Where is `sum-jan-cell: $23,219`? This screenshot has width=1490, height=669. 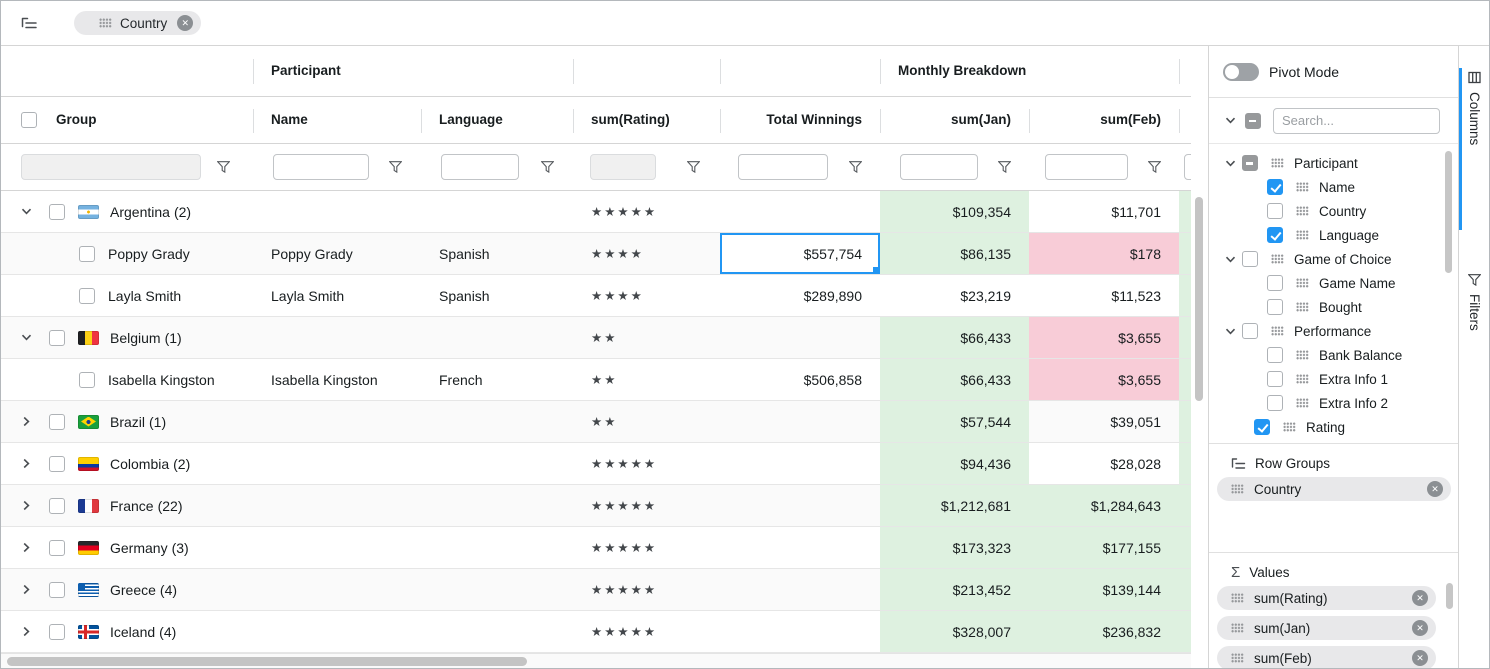
sum-jan-cell: $23,219 is located at coordinates (985, 295).